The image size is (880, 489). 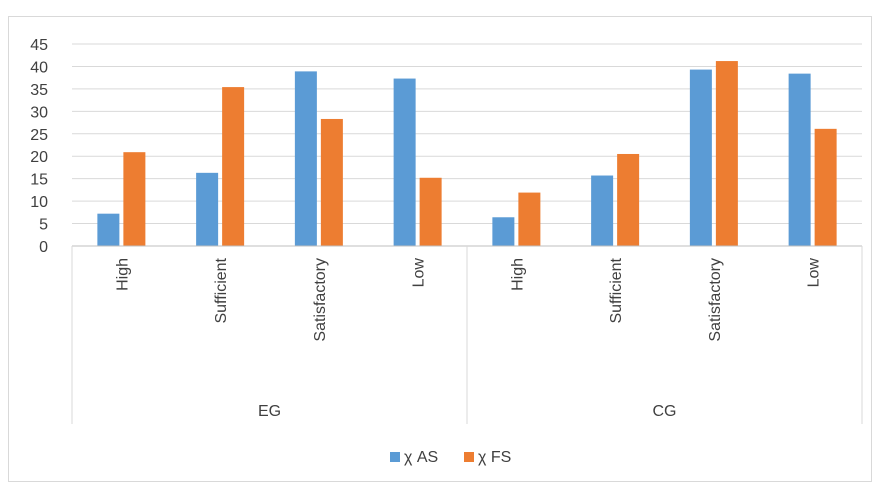 I want to click on legend-label: χ AS, so click(x=421, y=457).